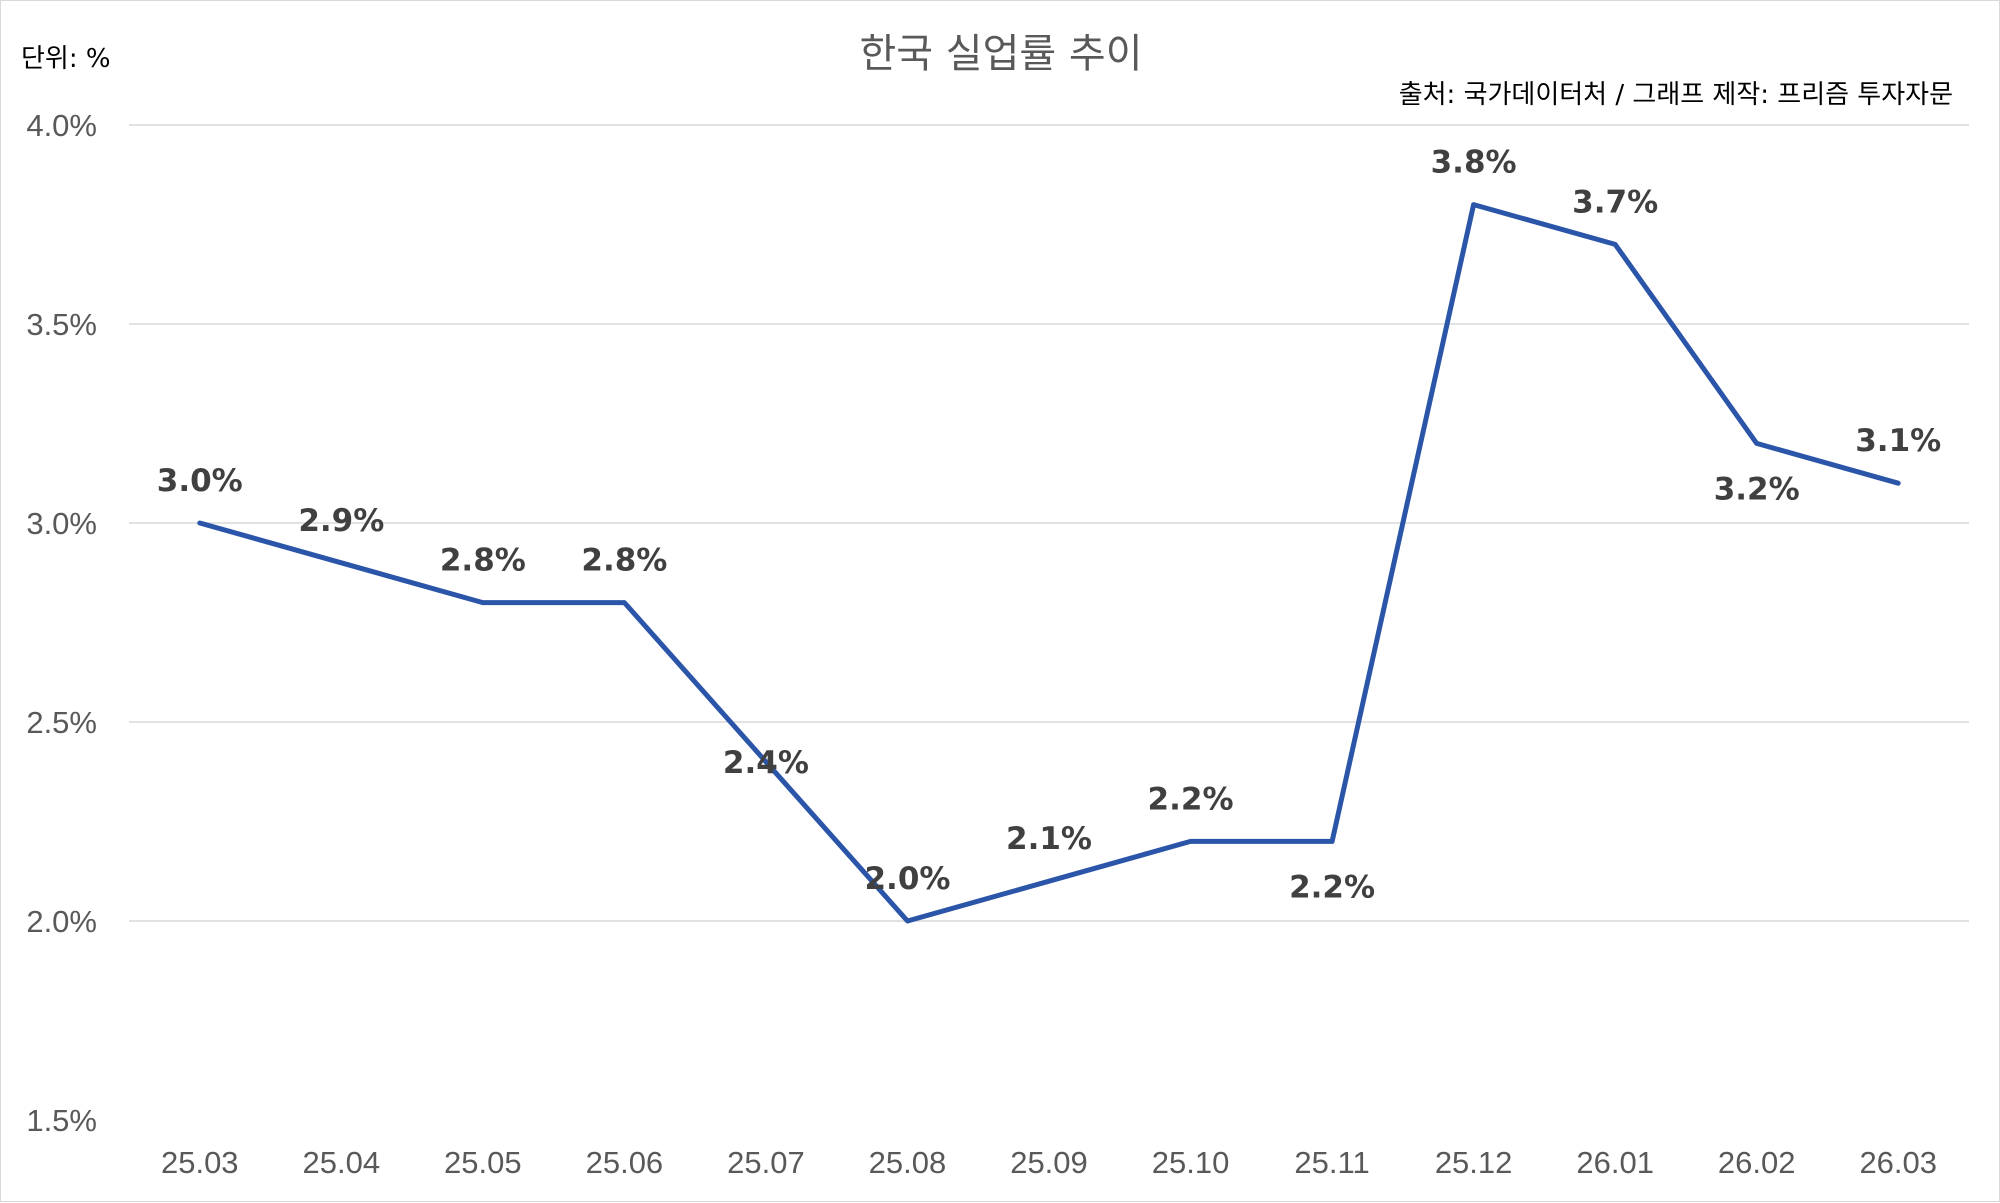  Describe the element at coordinates (1191, 1162) in the screenshot. I see `x-tick-label: 25.10` at that location.